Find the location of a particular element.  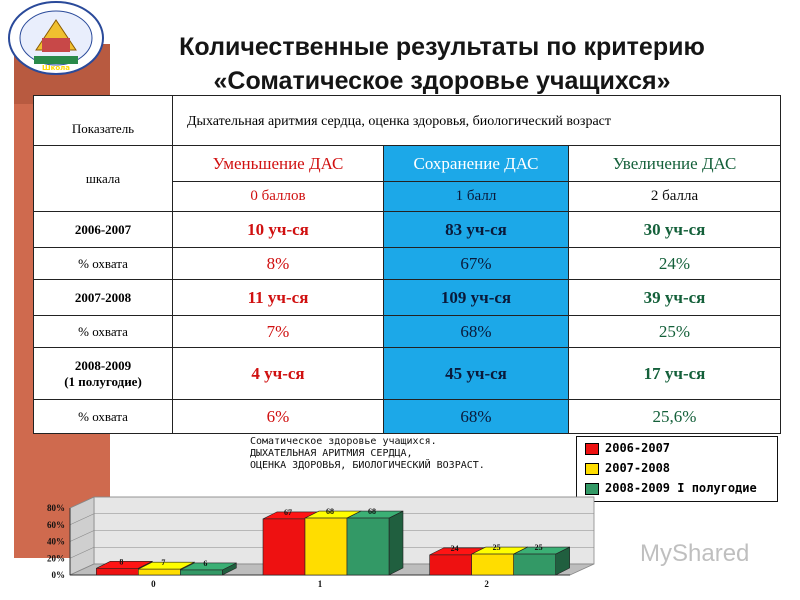

count-text: 10 уч-ся is located at coordinates (278, 229).